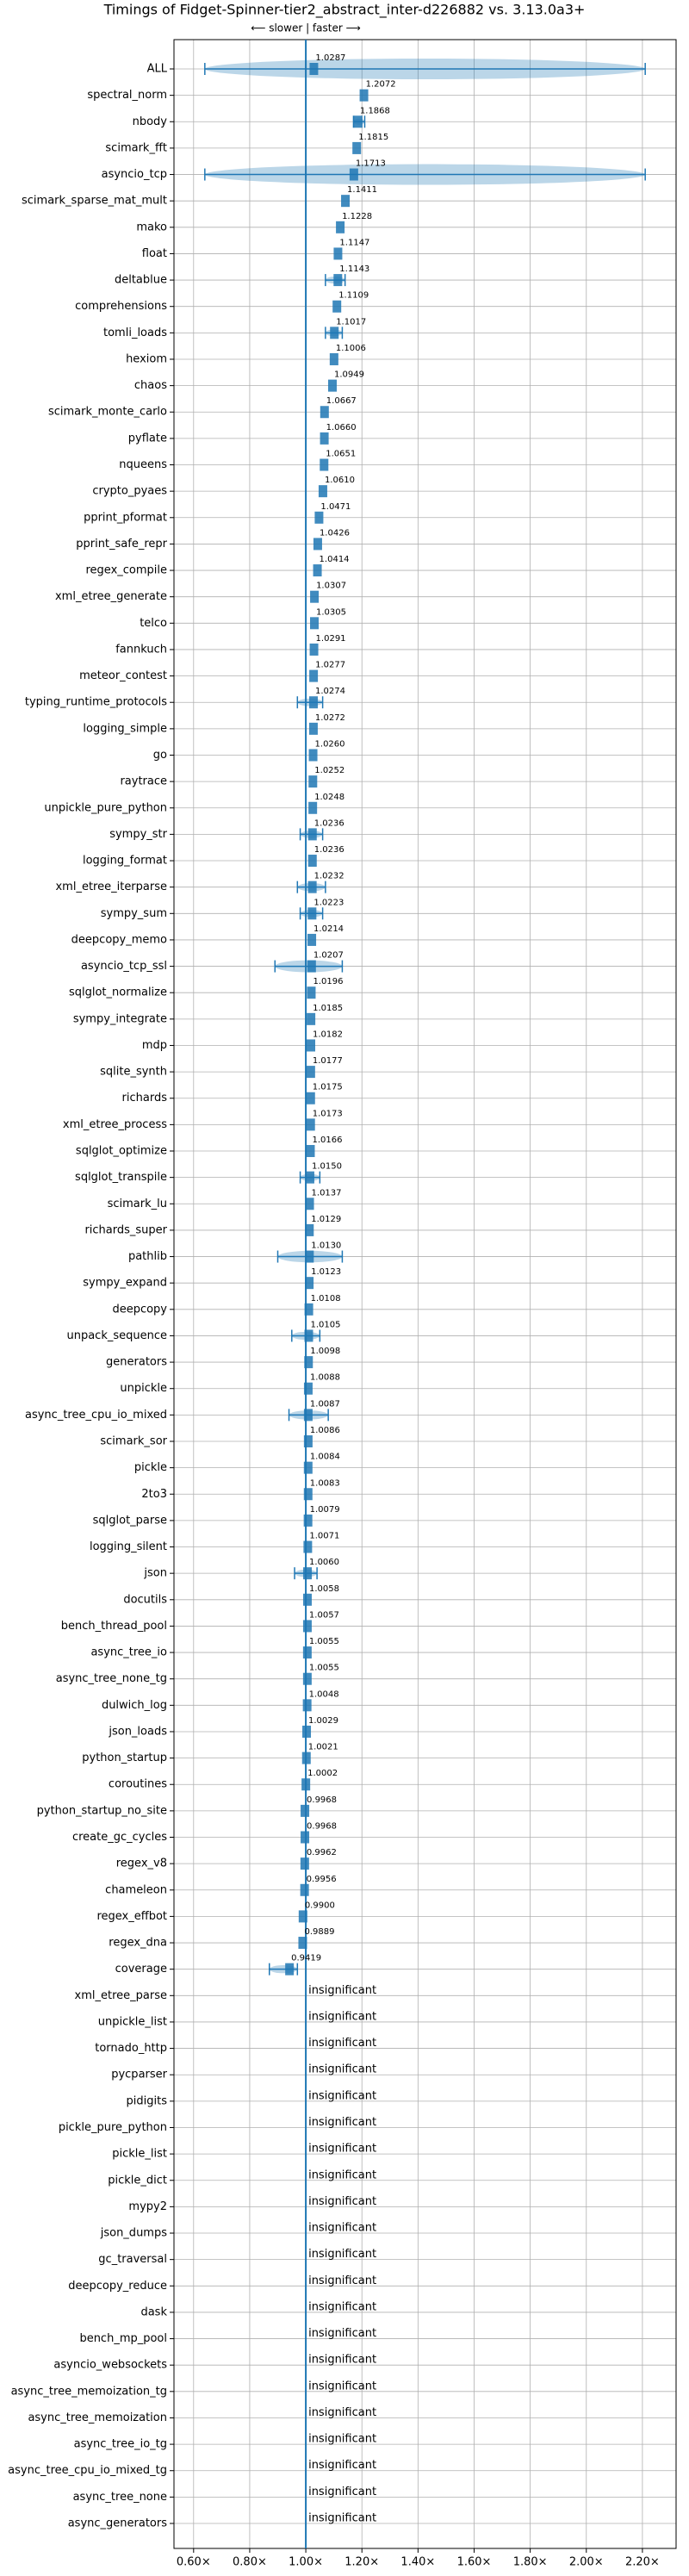 The width and height of the screenshot is (689, 2576). I want to click on value-label: 1.0058, so click(324, 1589).